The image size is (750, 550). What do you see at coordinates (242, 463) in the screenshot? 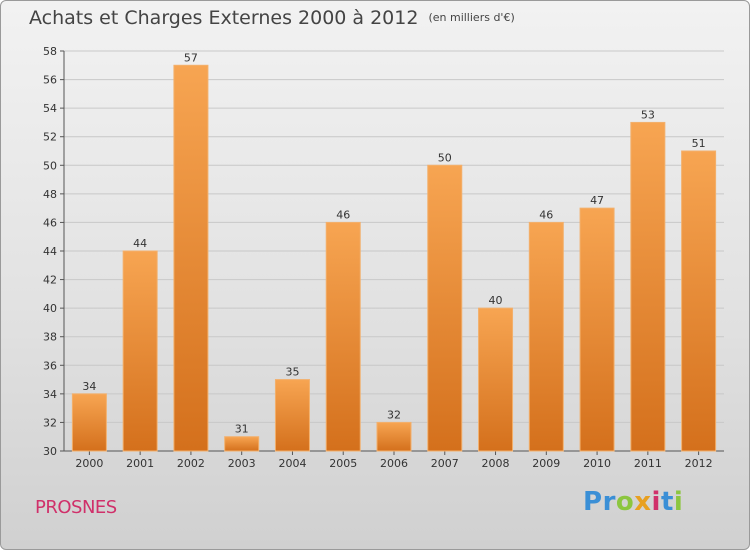
I see `x-tick-label: 2003` at bounding box center [242, 463].